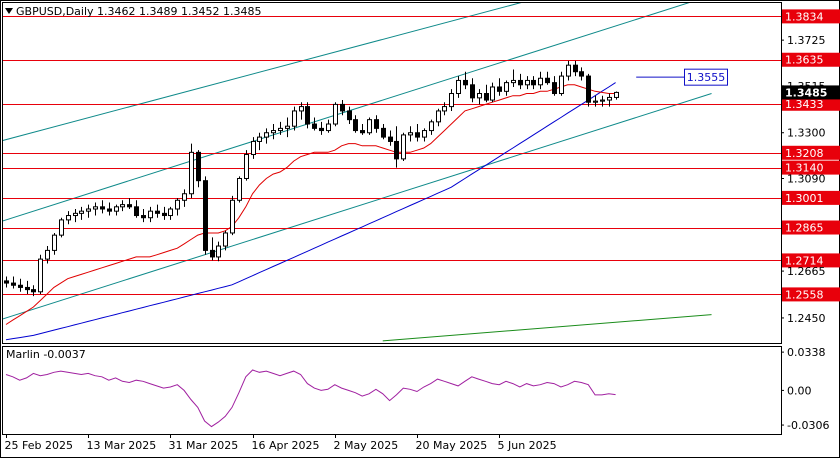  What do you see at coordinates (808, 425) in the screenshot?
I see `osc-tick-label: -0.0306` at bounding box center [808, 425].